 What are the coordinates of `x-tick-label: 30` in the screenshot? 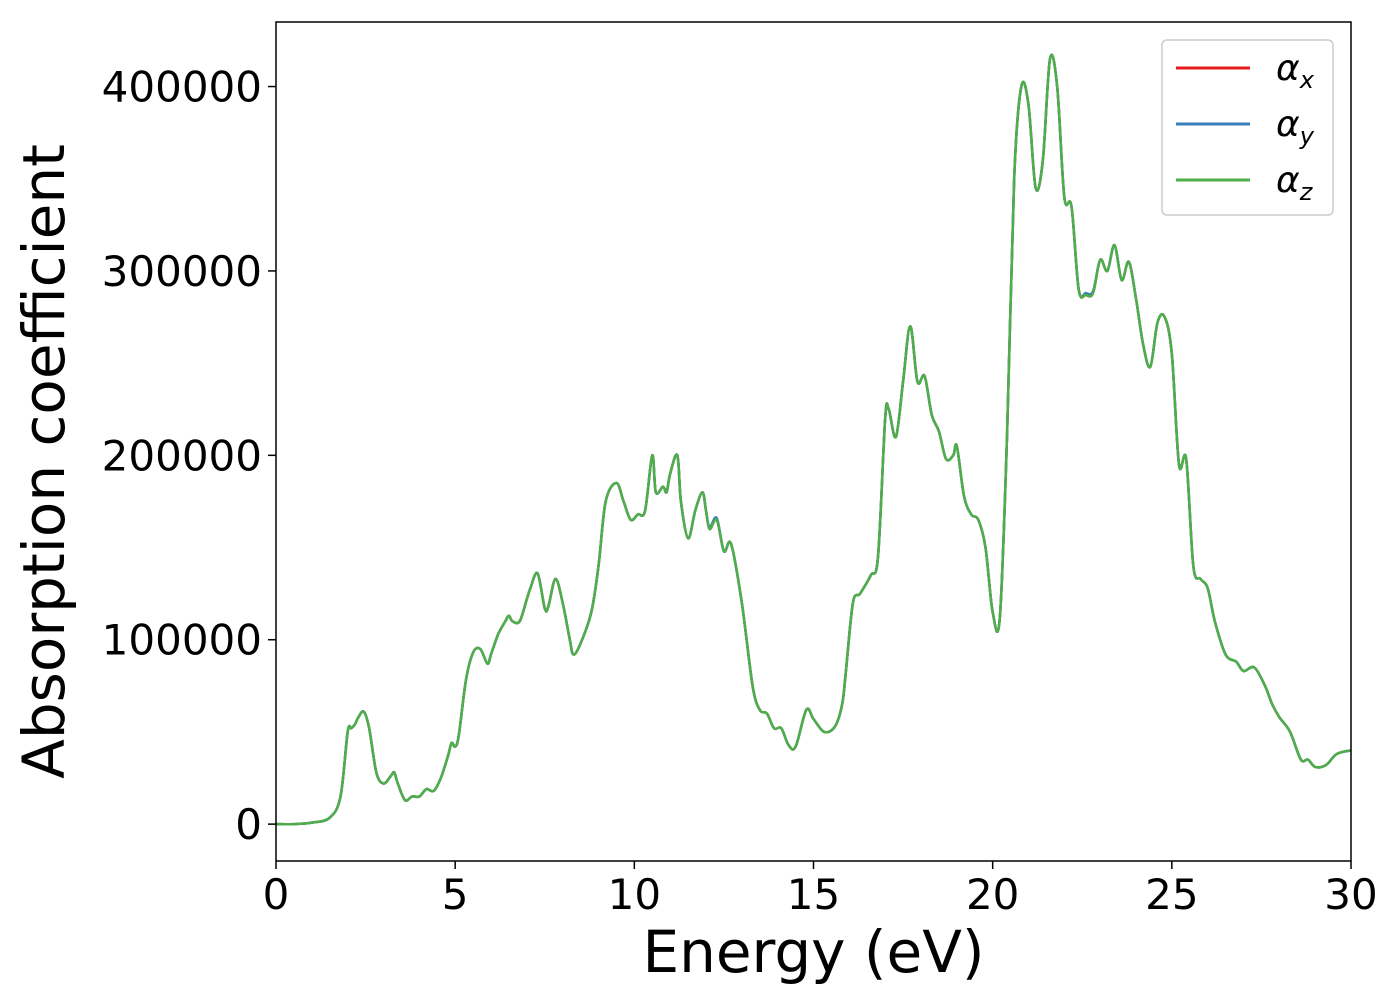 It's located at (1350, 894).